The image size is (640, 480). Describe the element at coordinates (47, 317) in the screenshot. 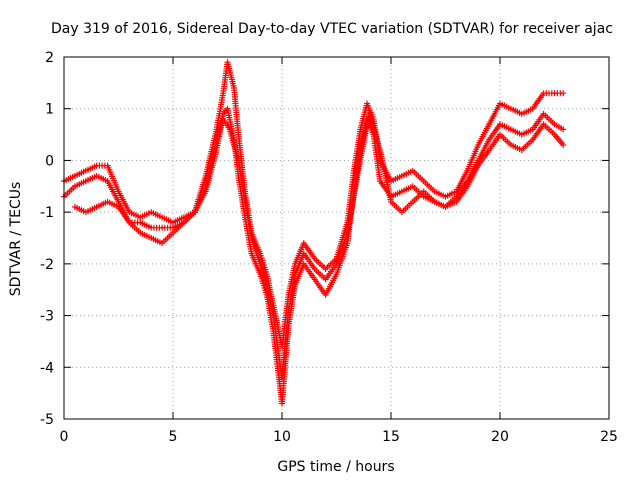

I see `y-tick-label: -3` at that location.